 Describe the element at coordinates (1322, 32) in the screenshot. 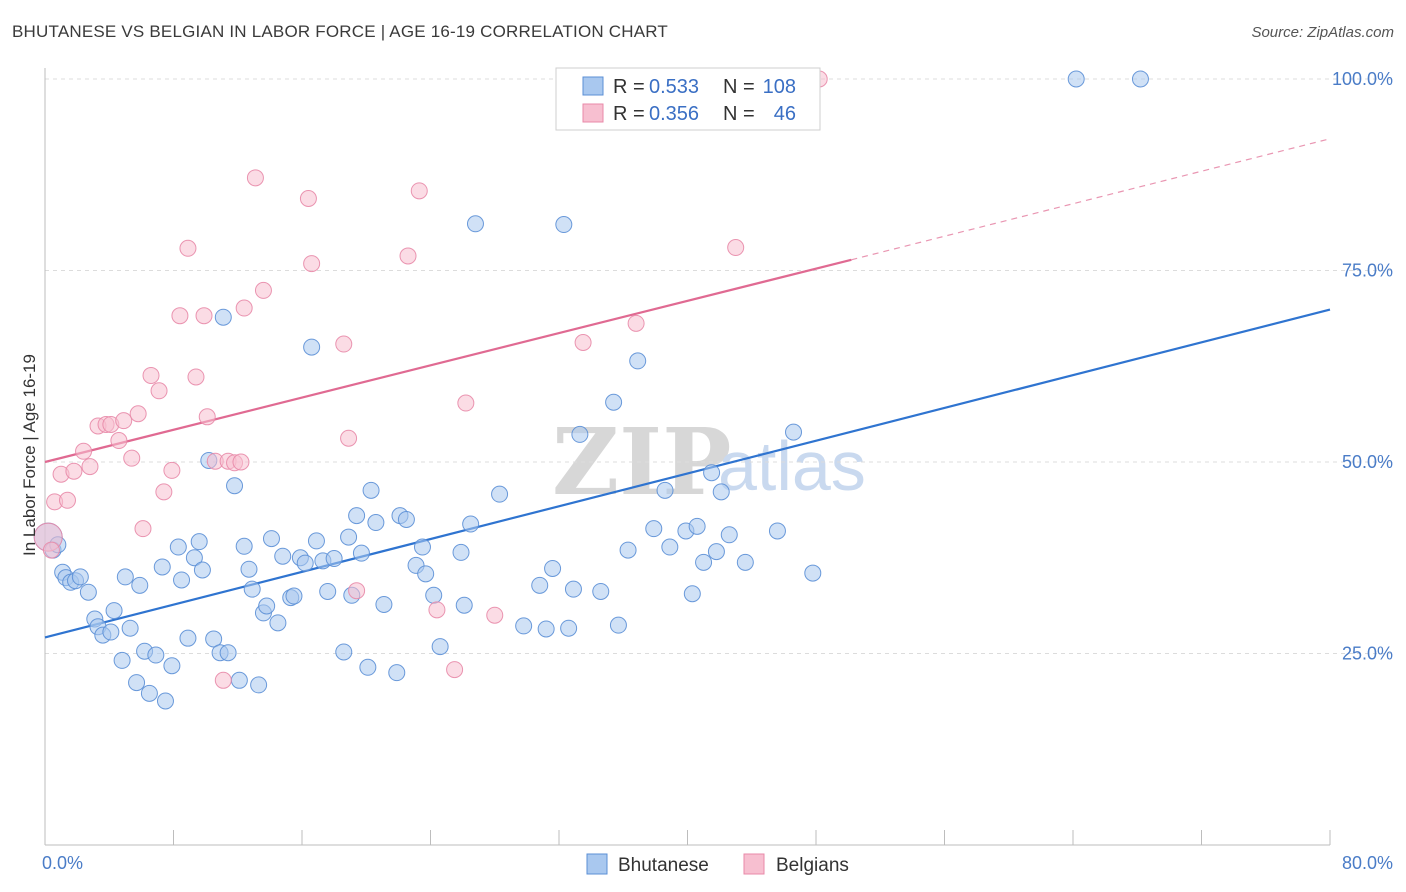

I see `source-label: Source: ZipAtlas.com` at that location.